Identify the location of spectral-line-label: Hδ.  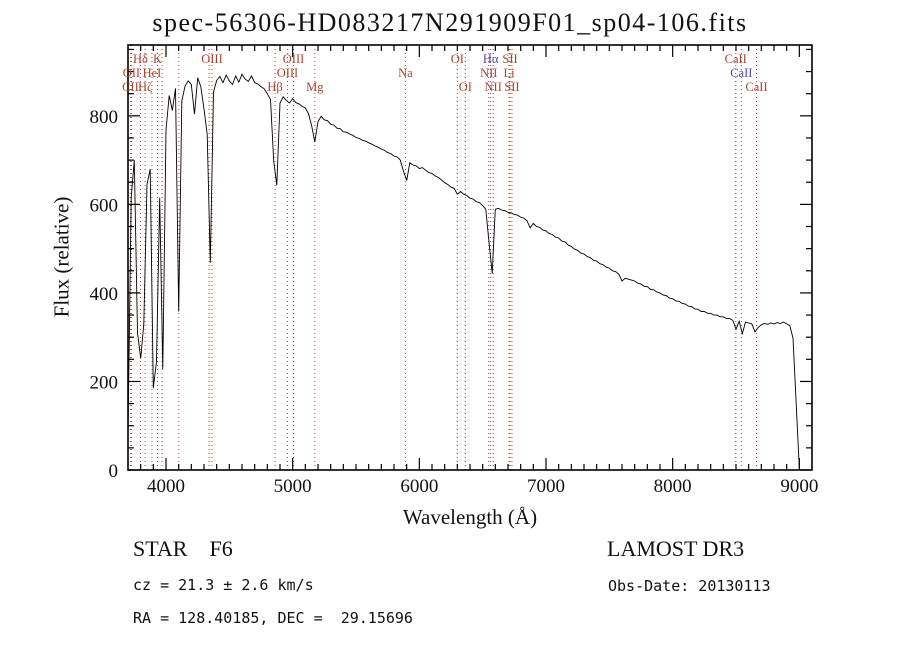
(140, 59).